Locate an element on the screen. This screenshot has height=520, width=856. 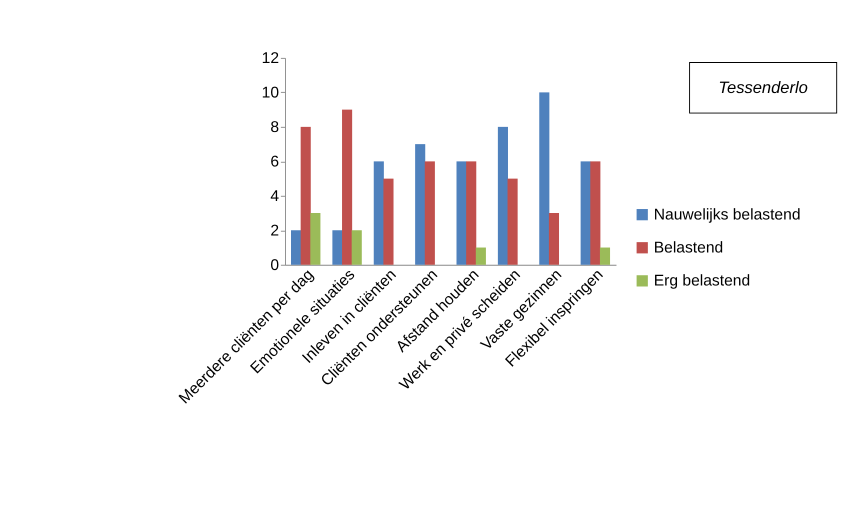
y-tick-label: 4 is located at coordinates (275, 196).